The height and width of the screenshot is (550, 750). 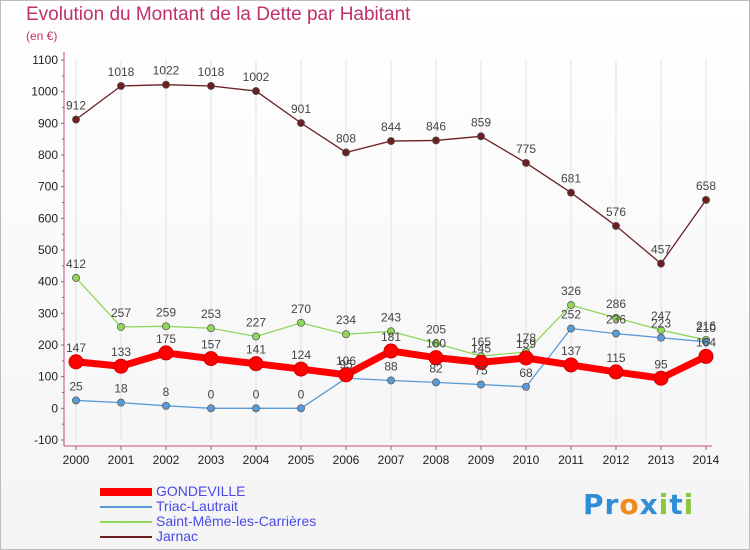 What do you see at coordinates (615, 358) in the screenshot?
I see `data-label: 115` at bounding box center [615, 358].